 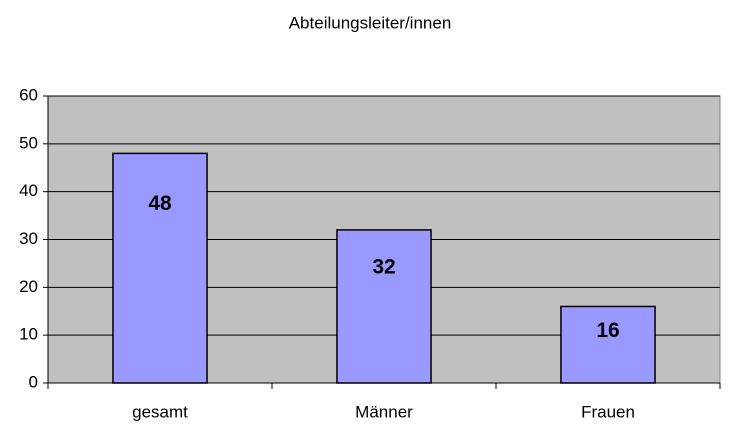 What do you see at coordinates (160, 203) in the screenshot?
I see `data-label: 48` at bounding box center [160, 203].